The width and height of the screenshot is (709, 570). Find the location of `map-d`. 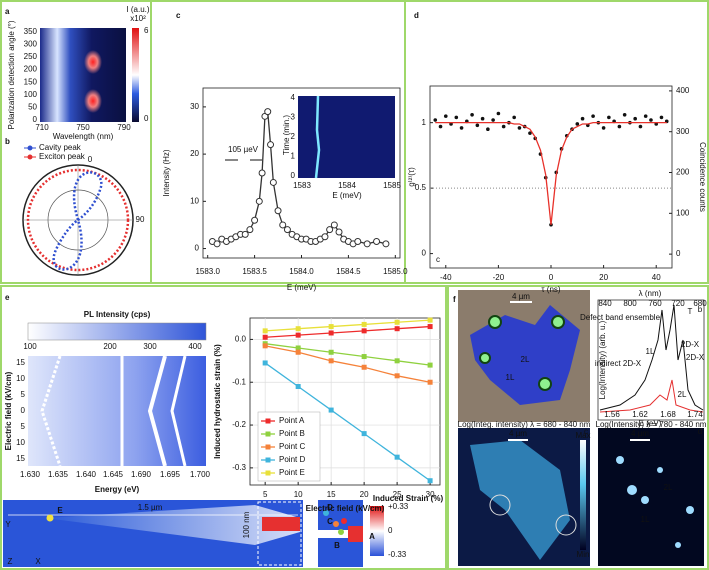

map-d is located at coordinates (651, 497).